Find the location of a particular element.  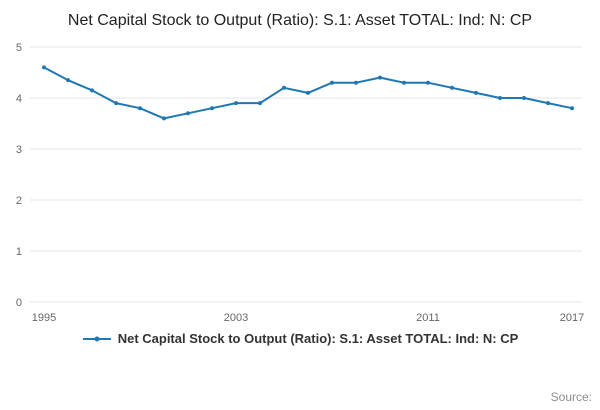

y-tick-label: 5 is located at coordinates (19, 48).